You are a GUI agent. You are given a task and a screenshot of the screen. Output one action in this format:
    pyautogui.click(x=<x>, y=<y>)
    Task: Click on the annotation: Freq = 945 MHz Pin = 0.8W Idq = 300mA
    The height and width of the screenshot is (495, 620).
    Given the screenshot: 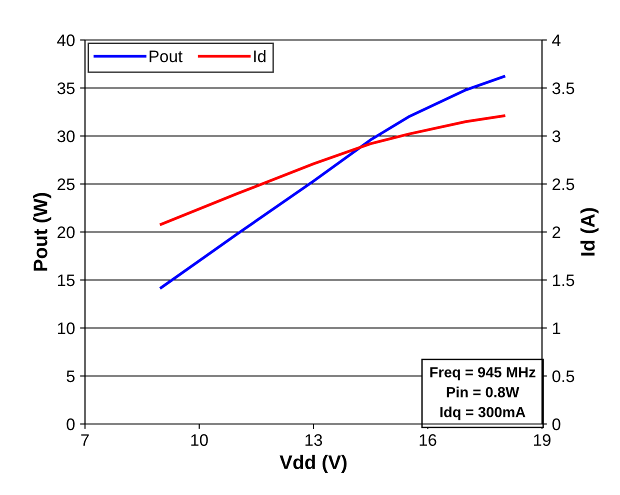 What is the action you would take?
    pyautogui.click(x=483, y=393)
    